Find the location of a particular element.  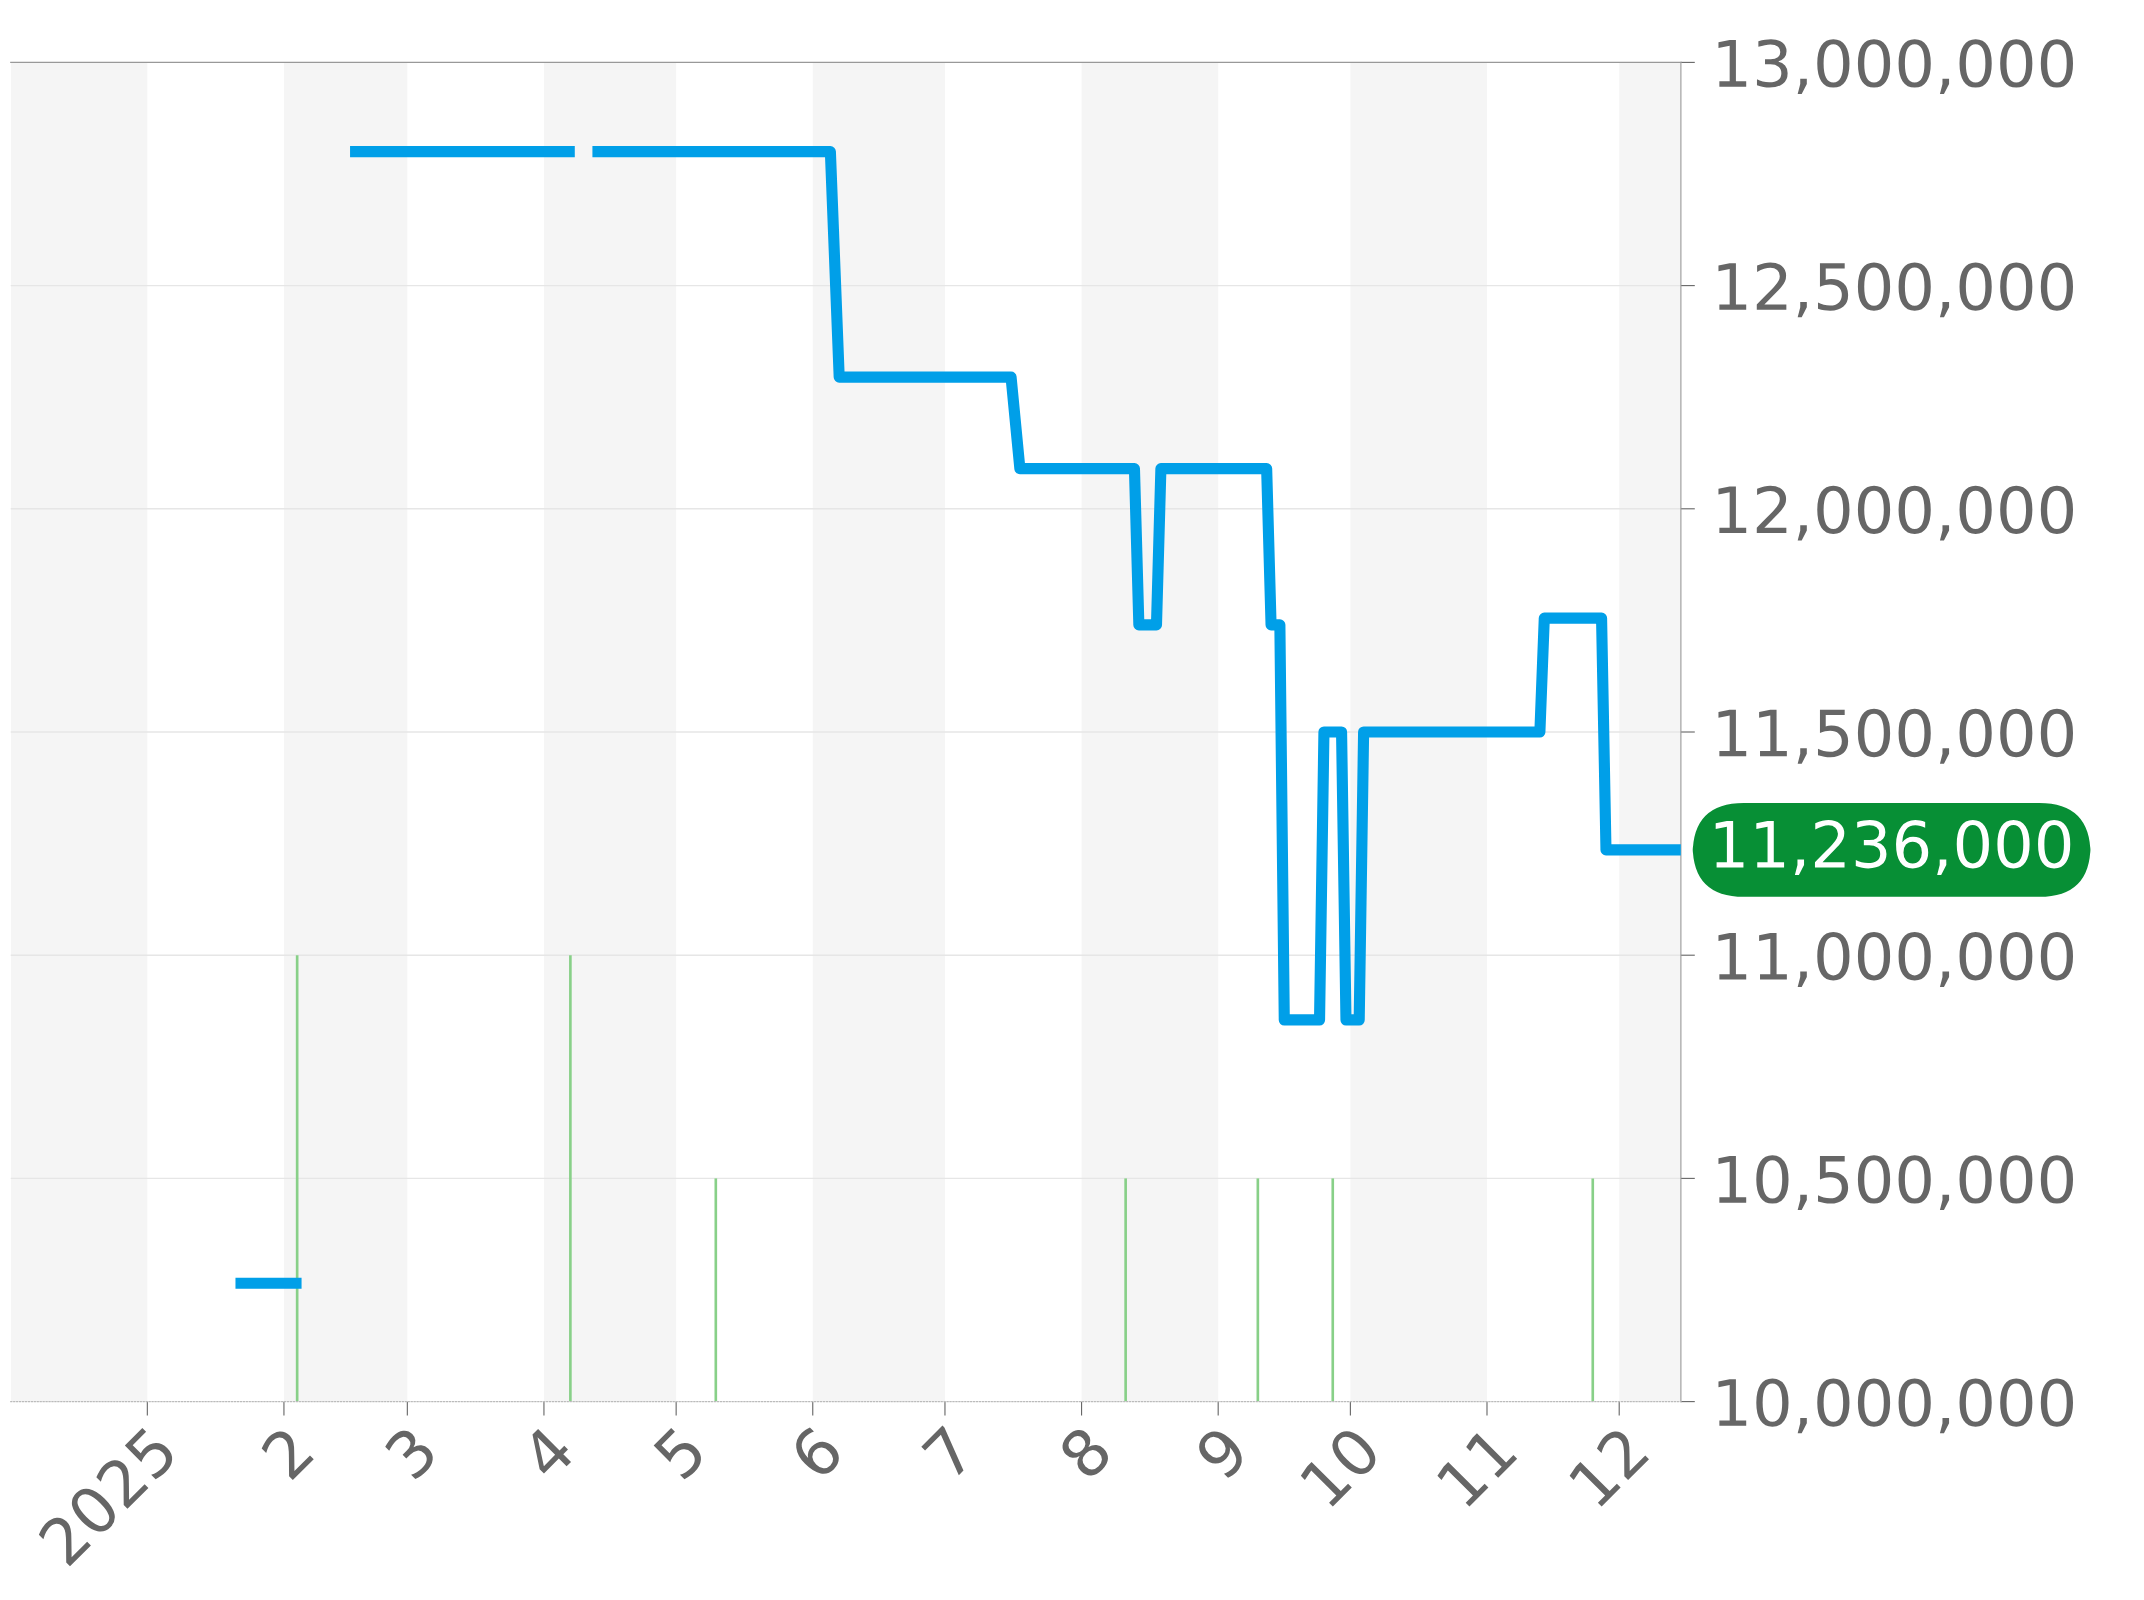

y-tick-label: 10,000,000 is located at coordinates (1896, 1406).